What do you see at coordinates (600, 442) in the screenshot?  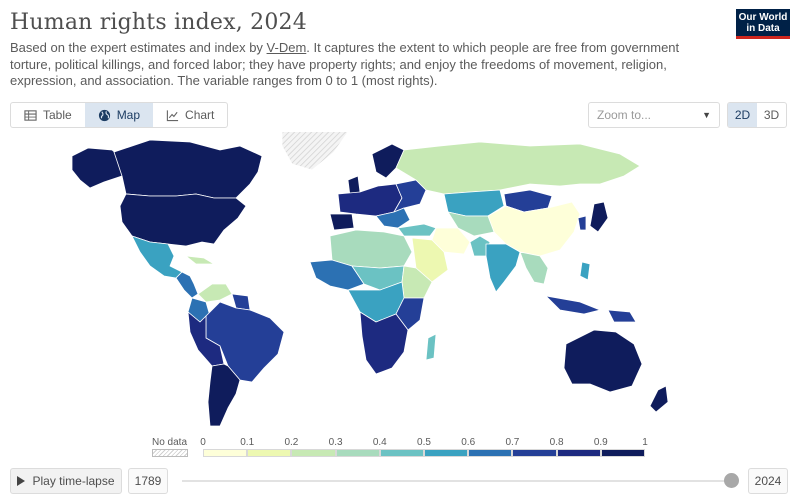 I see `legend-tick-label: 0.9` at bounding box center [600, 442].